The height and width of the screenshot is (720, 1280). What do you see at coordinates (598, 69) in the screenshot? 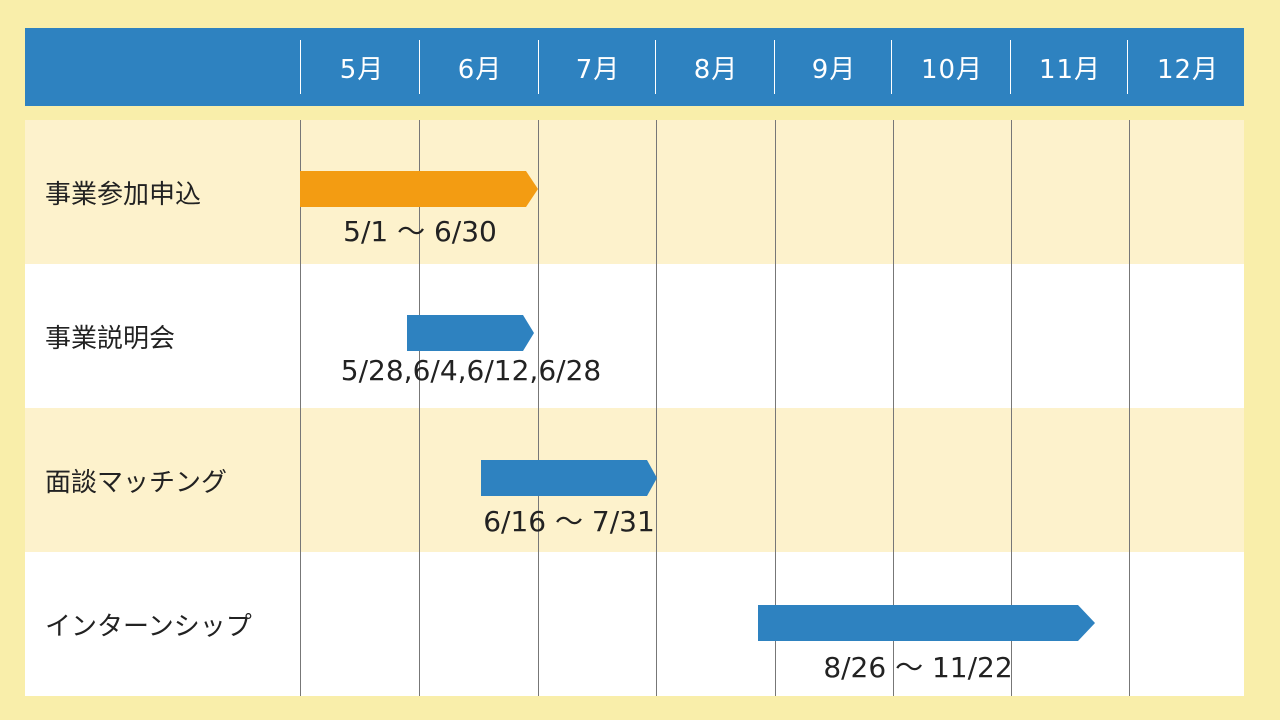
I see `month-label-july: 7月` at bounding box center [598, 69].